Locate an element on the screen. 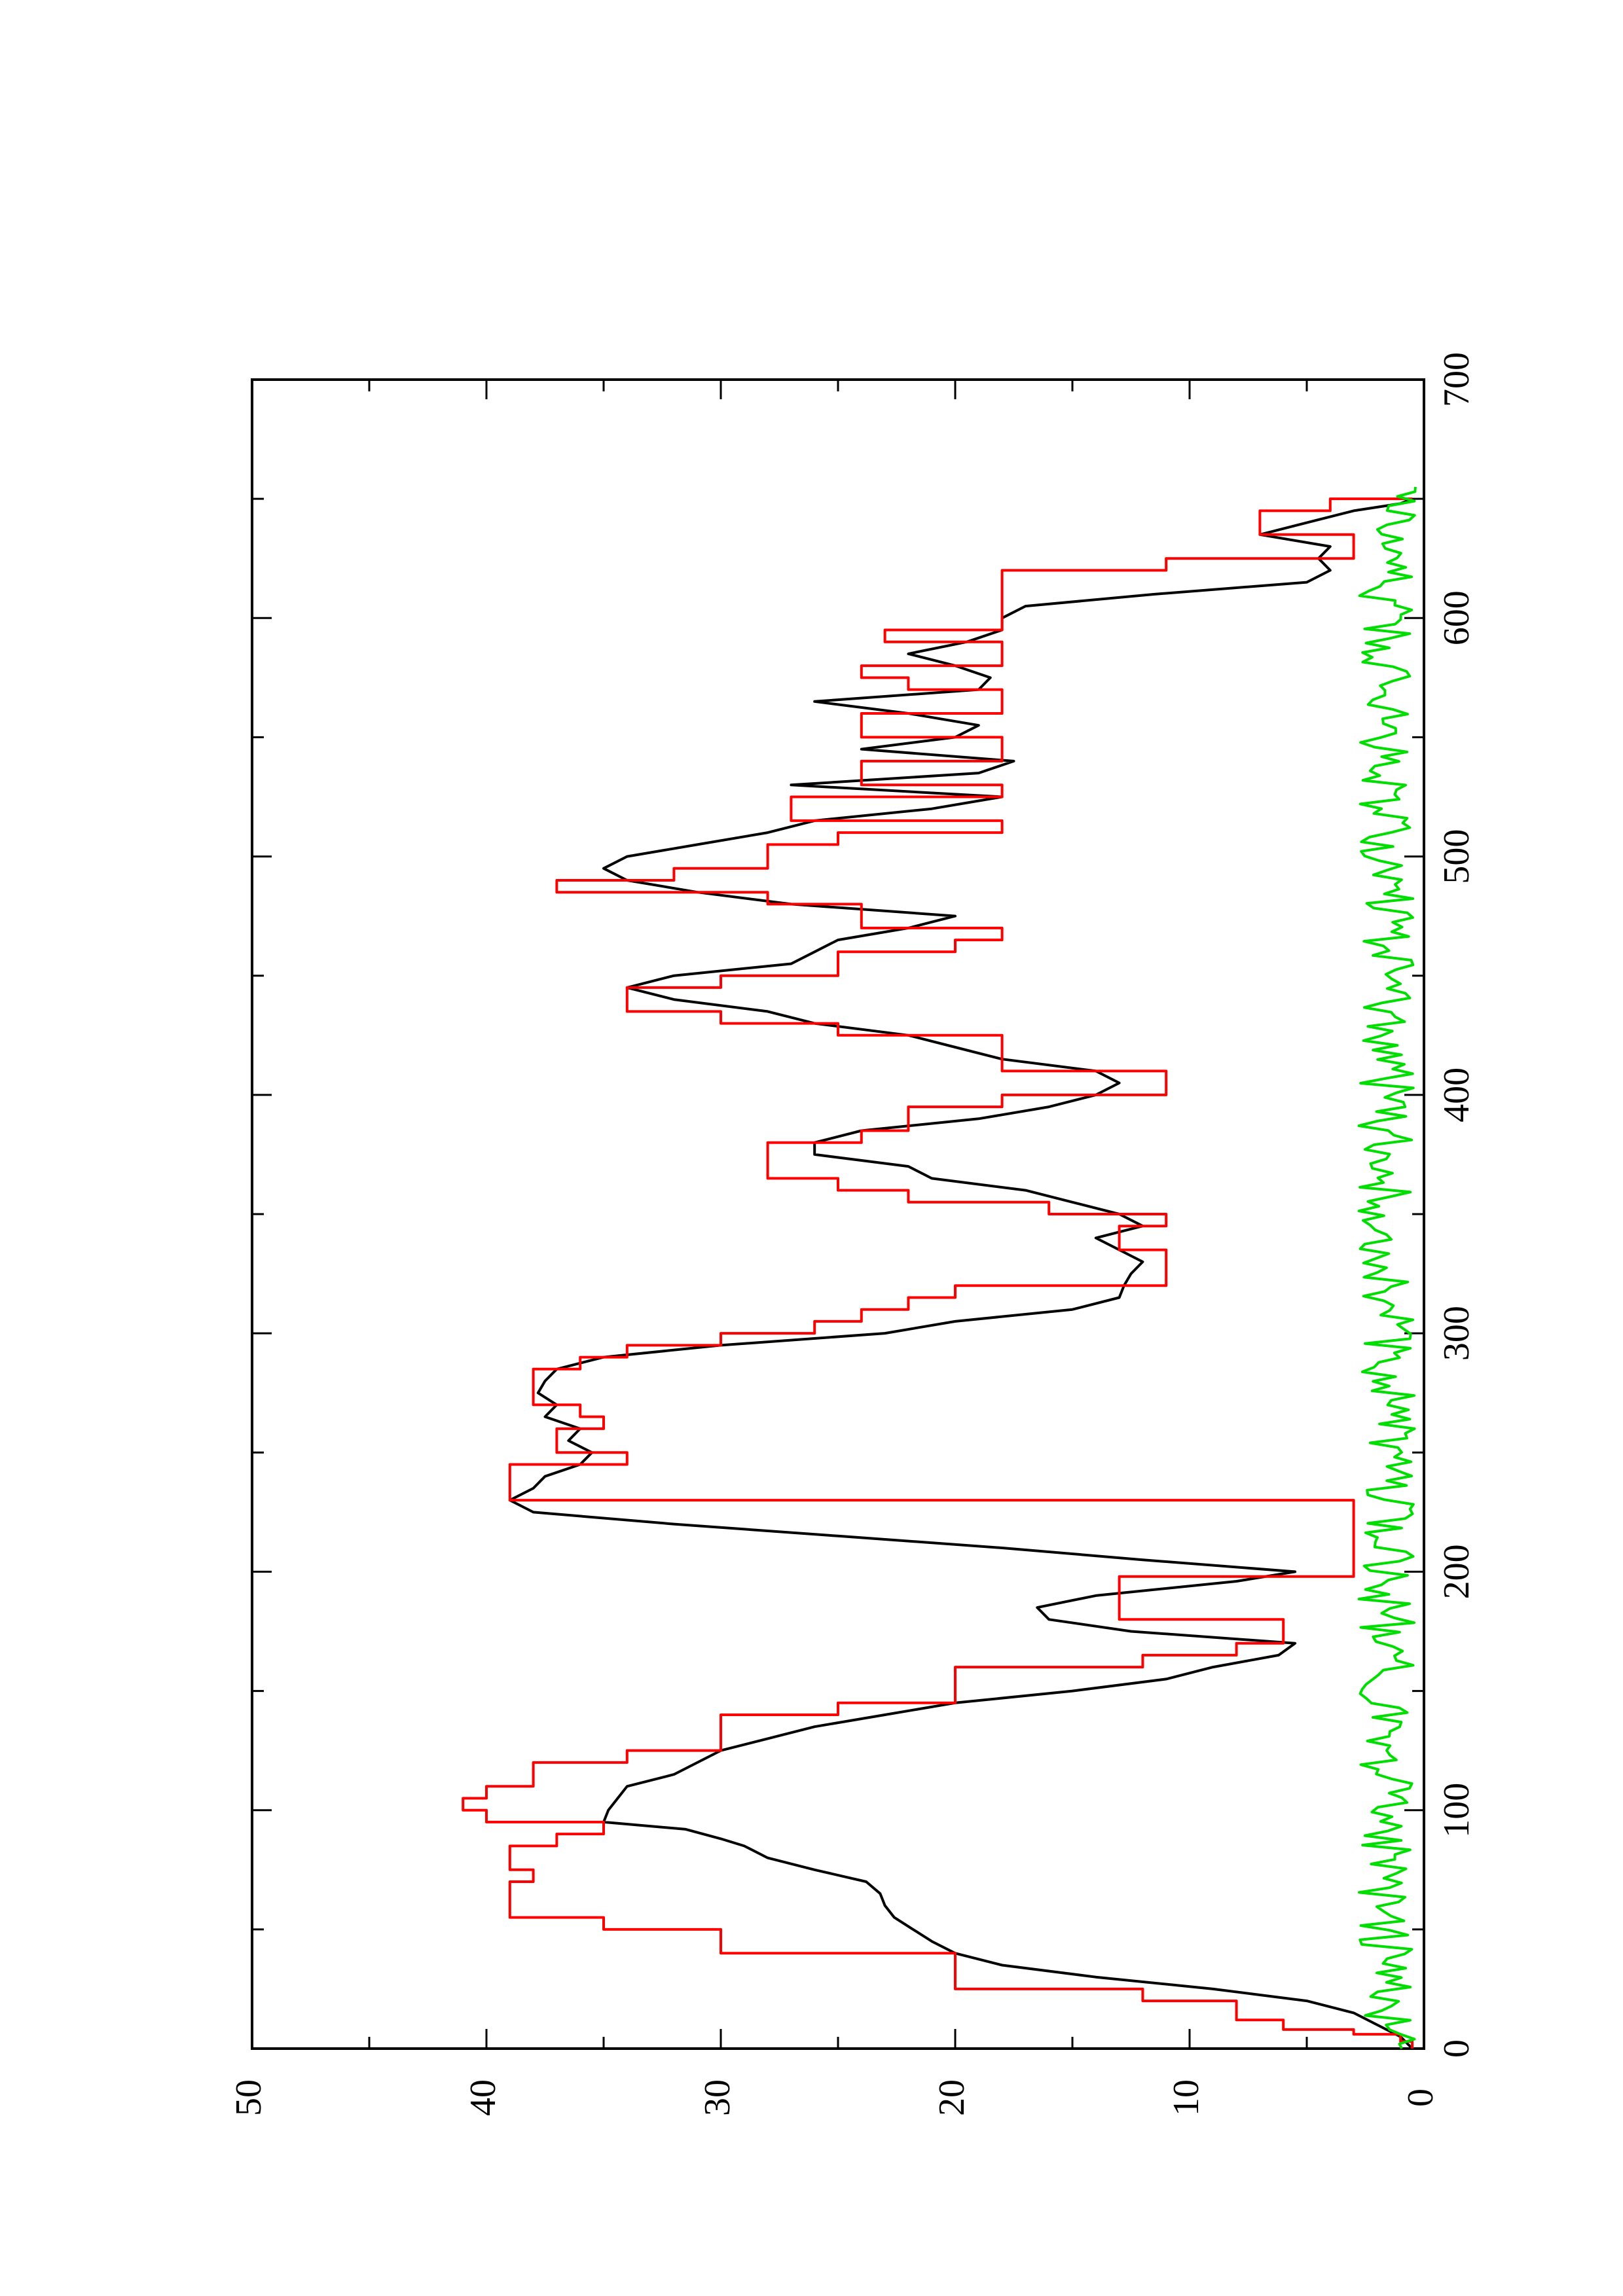  x-tick-label: 600 is located at coordinates (1456, 617).